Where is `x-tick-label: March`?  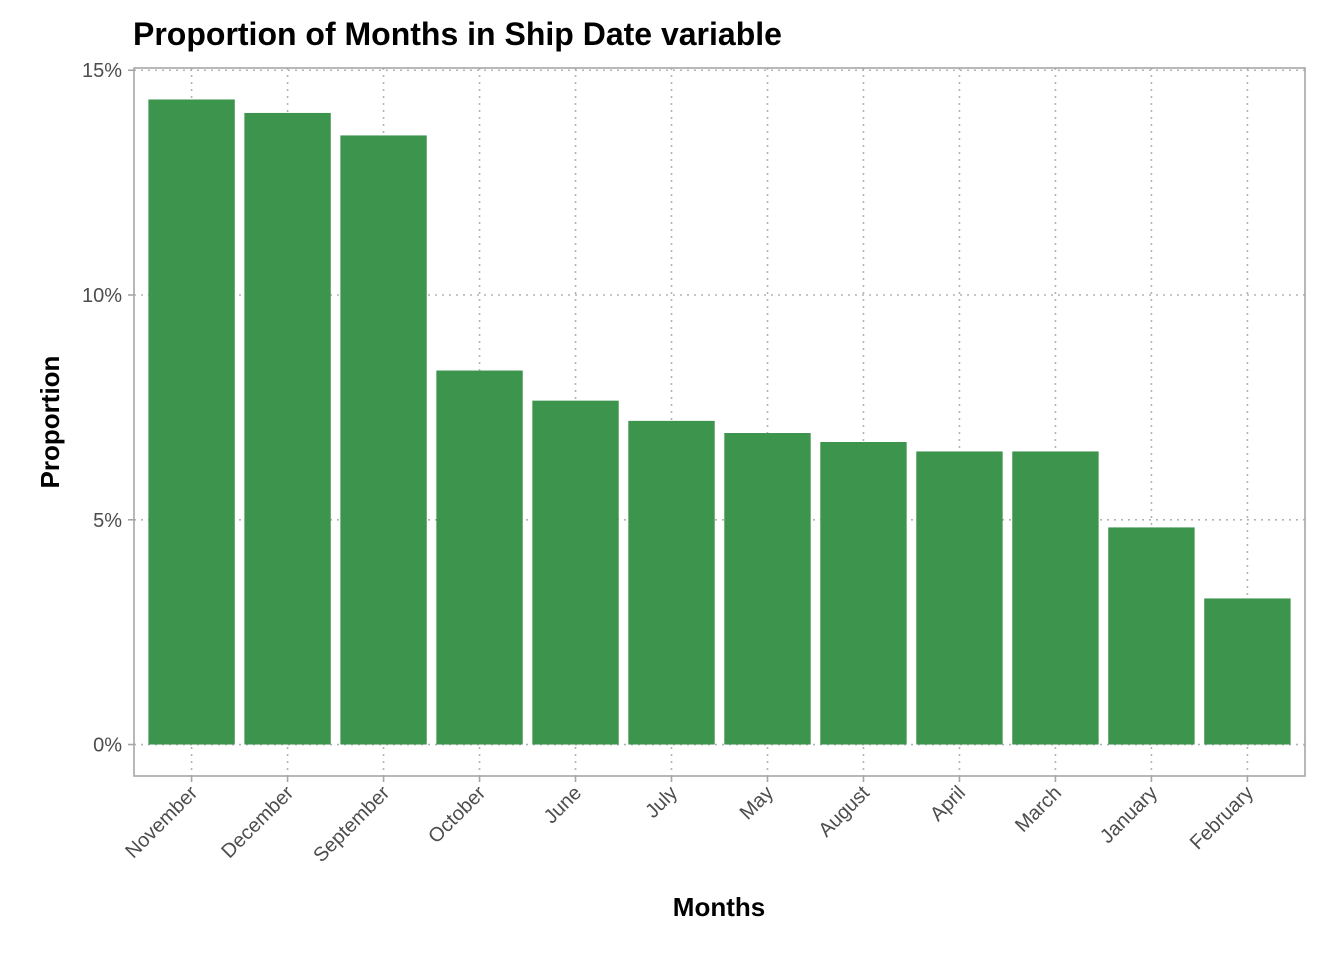
x-tick-label: March is located at coordinates (1038, 809).